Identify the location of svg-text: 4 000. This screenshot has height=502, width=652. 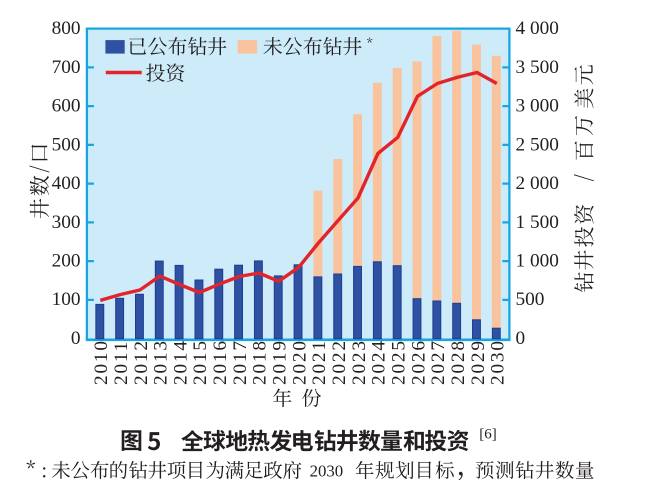
(537, 28).